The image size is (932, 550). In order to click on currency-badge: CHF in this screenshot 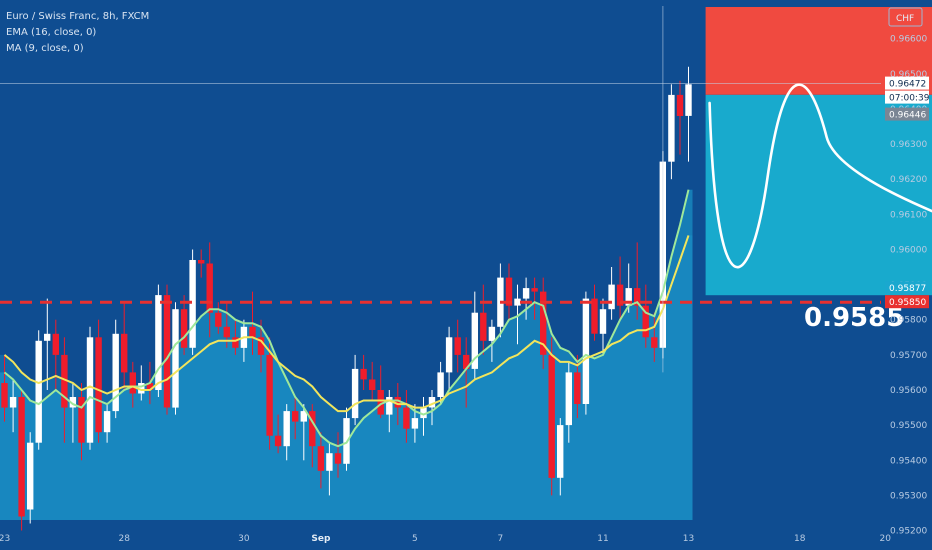, I will do `click(905, 19)`.